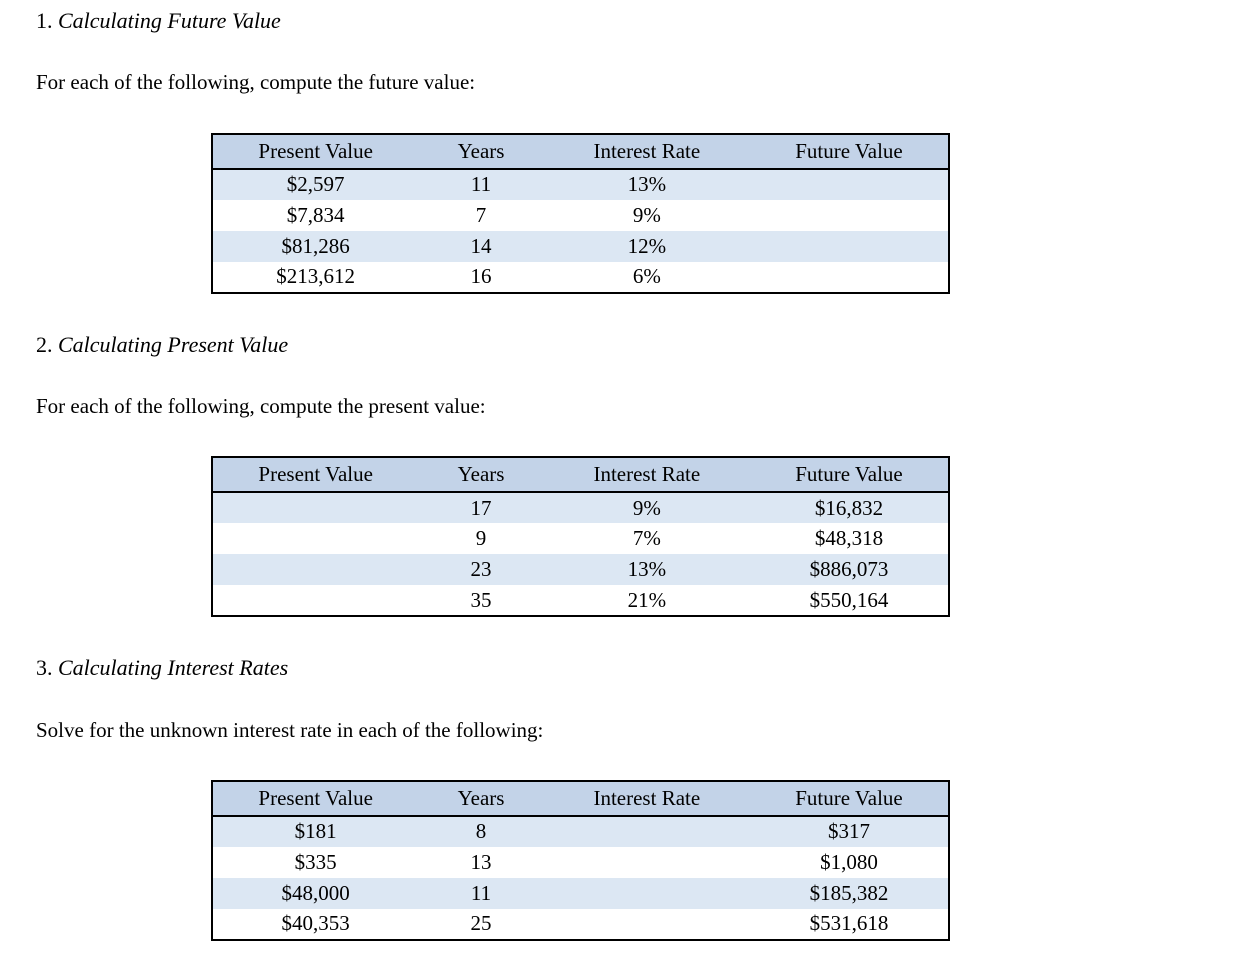 This screenshot has width=1242, height=958. What do you see at coordinates (481, 599) in the screenshot?
I see `table-cell: 35` at bounding box center [481, 599].